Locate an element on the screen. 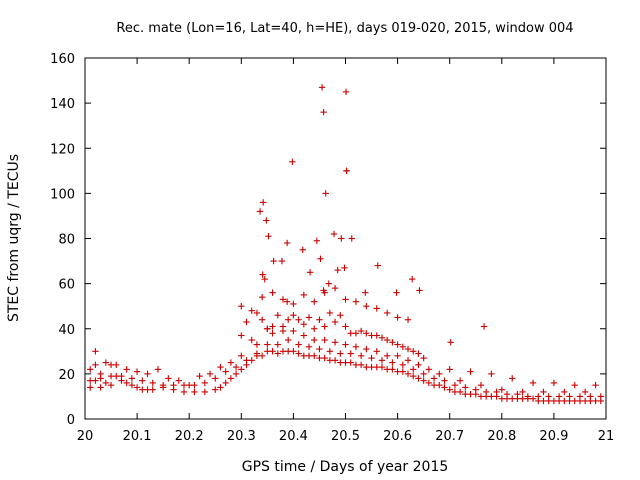 The width and height of the screenshot is (640, 480). x-tick-label: 21 is located at coordinates (606, 436).